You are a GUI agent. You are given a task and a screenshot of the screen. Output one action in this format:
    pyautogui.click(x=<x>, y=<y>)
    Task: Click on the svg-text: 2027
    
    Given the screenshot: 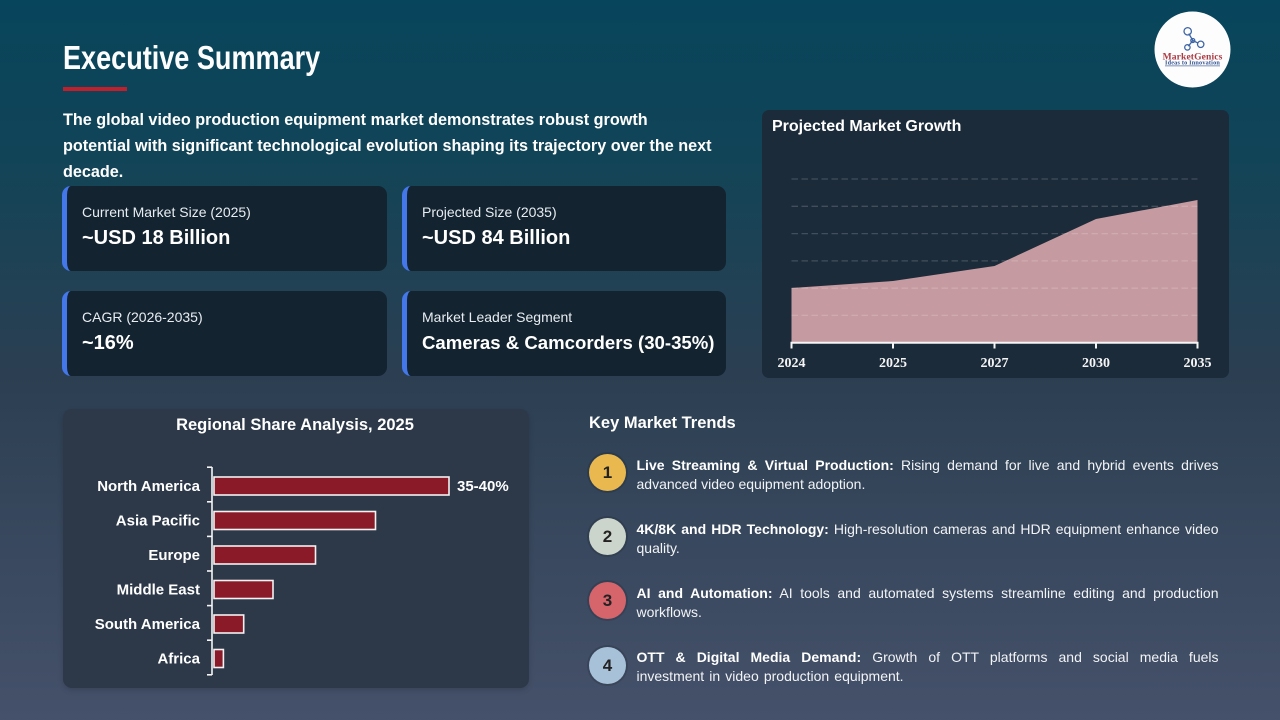 What is the action you would take?
    pyautogui.click(x=995, y=363)
    